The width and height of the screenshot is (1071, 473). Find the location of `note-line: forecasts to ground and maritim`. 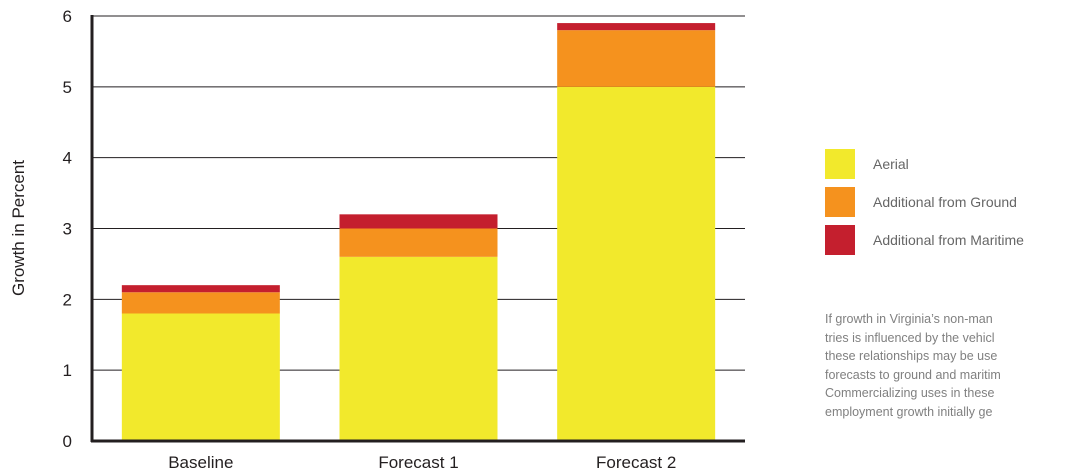

note-line: forecasts to ground and maritim is located at coordinates (913, 374).